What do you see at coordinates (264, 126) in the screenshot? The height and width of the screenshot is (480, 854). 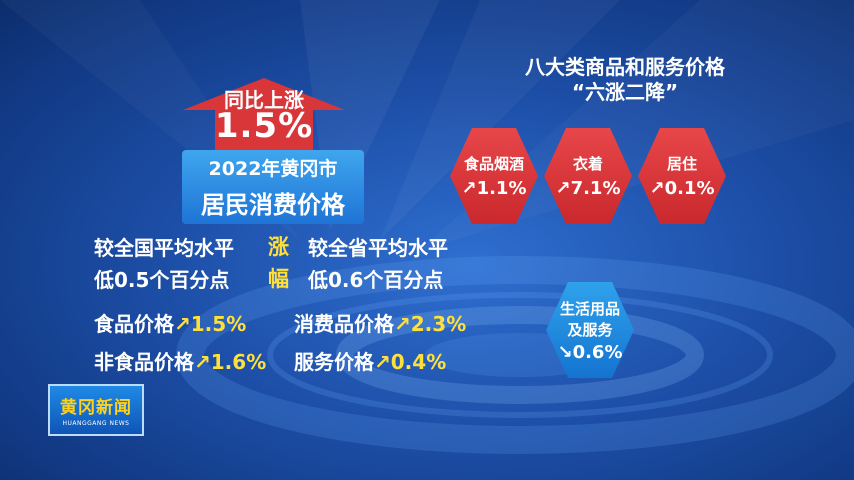 I see `yoy-increase-value: 1.5%` at bounding box center [264, 126].